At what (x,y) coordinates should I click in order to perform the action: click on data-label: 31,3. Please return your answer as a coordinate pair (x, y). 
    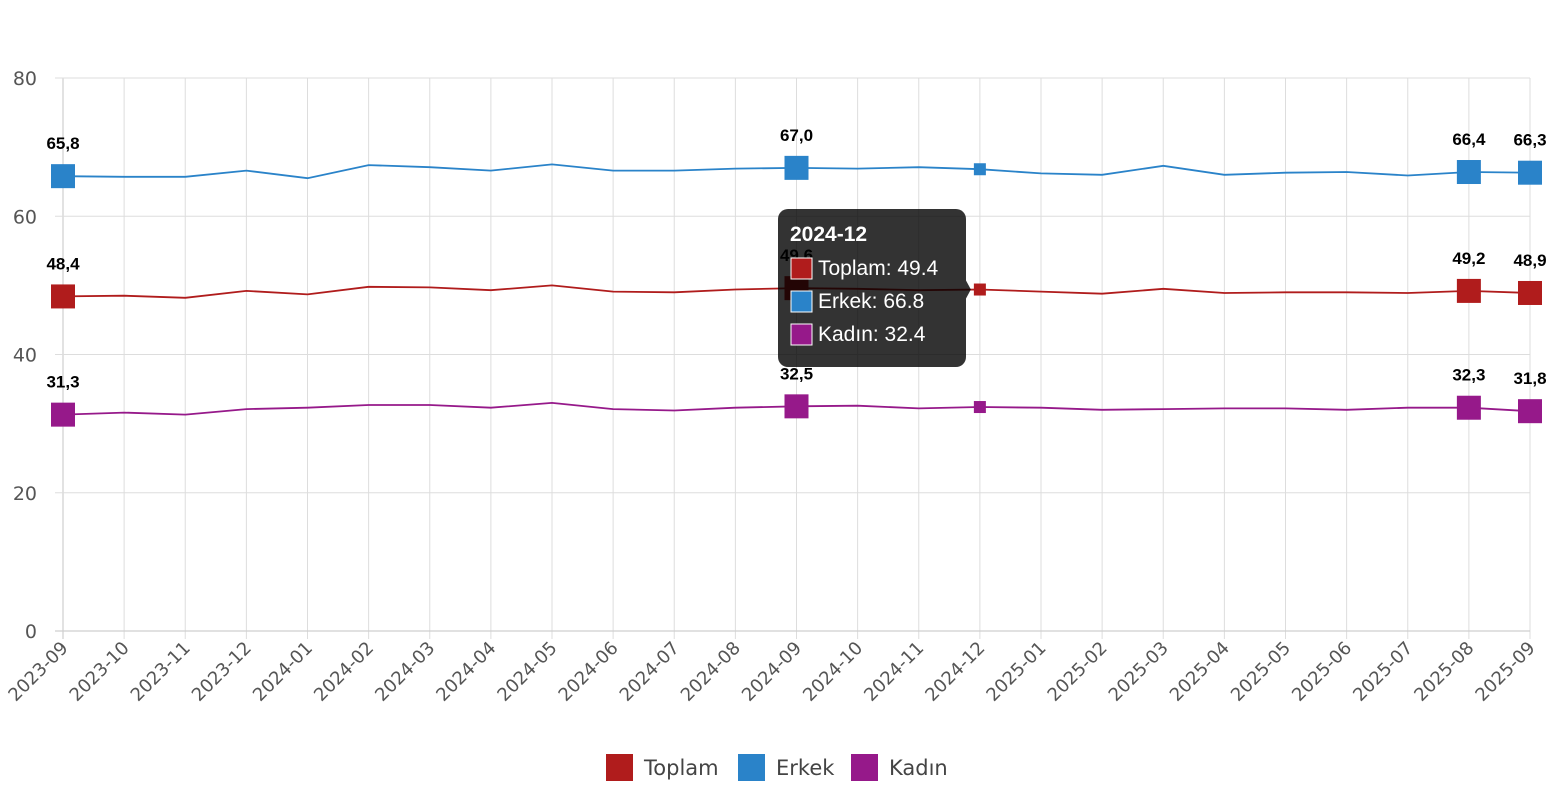
    Looking at the image, I should click on (62, 382).